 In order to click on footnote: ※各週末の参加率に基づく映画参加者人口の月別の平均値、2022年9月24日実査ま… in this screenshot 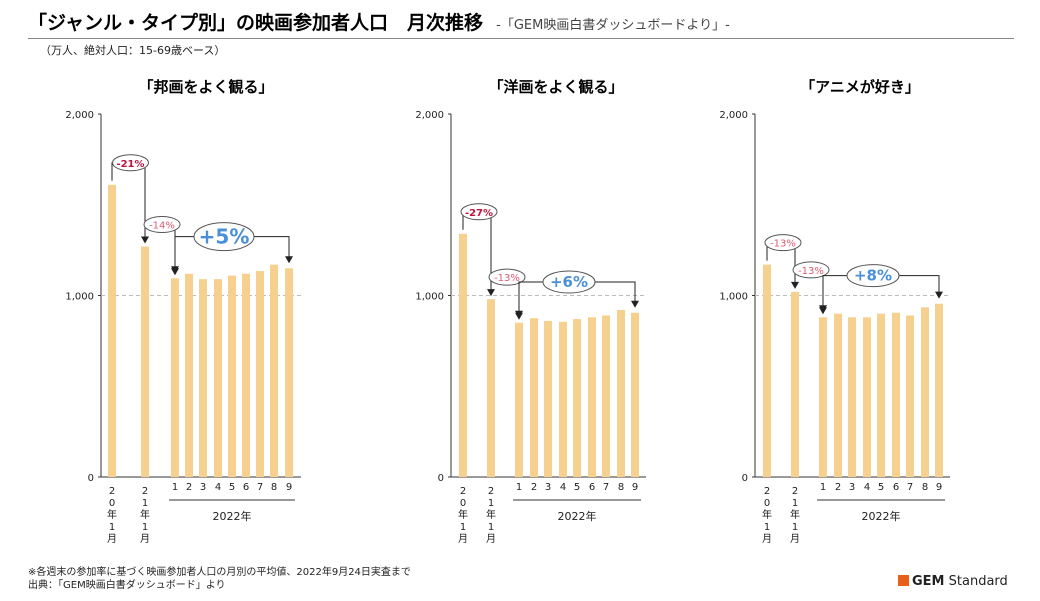, I will do `click(219, 579)`.